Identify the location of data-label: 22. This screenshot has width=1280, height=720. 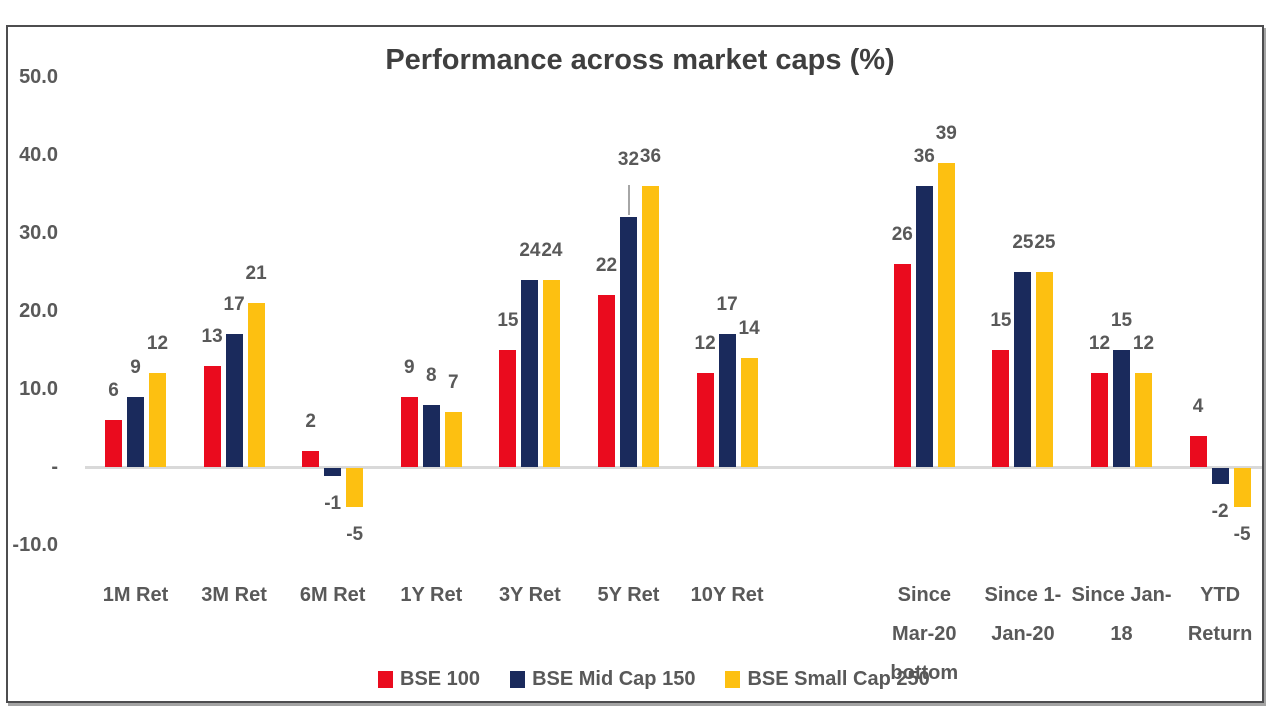
(606, 266).